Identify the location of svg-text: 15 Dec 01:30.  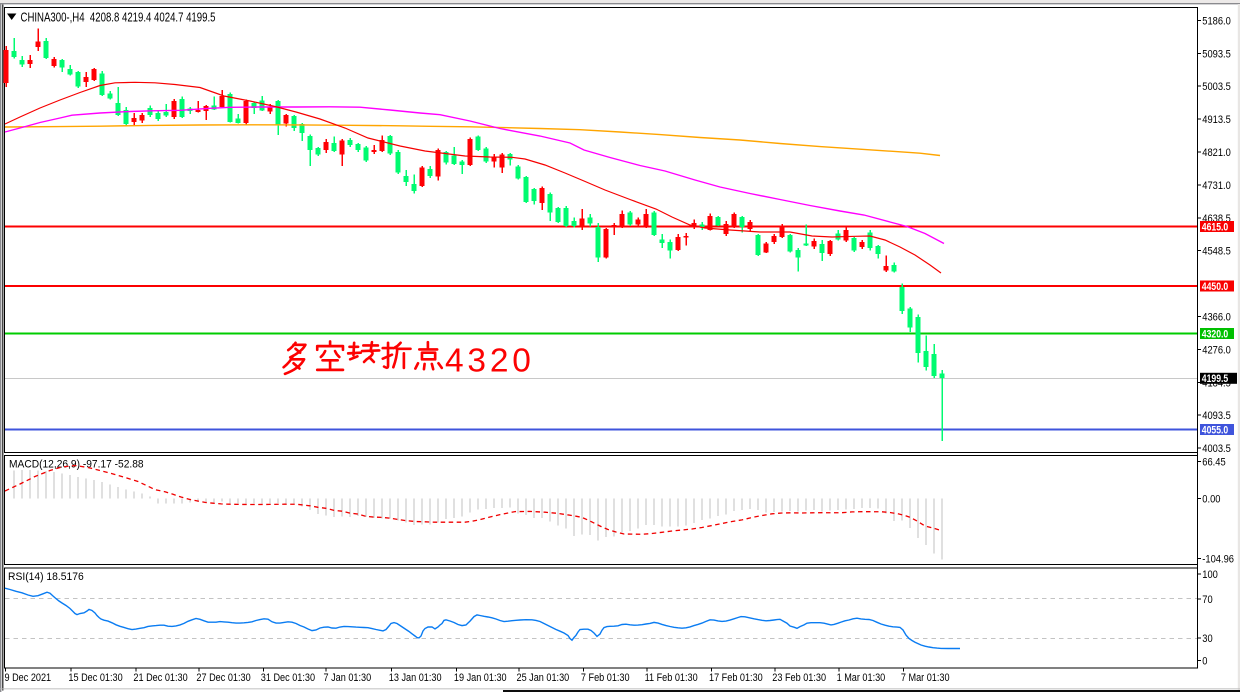
(95, 678).